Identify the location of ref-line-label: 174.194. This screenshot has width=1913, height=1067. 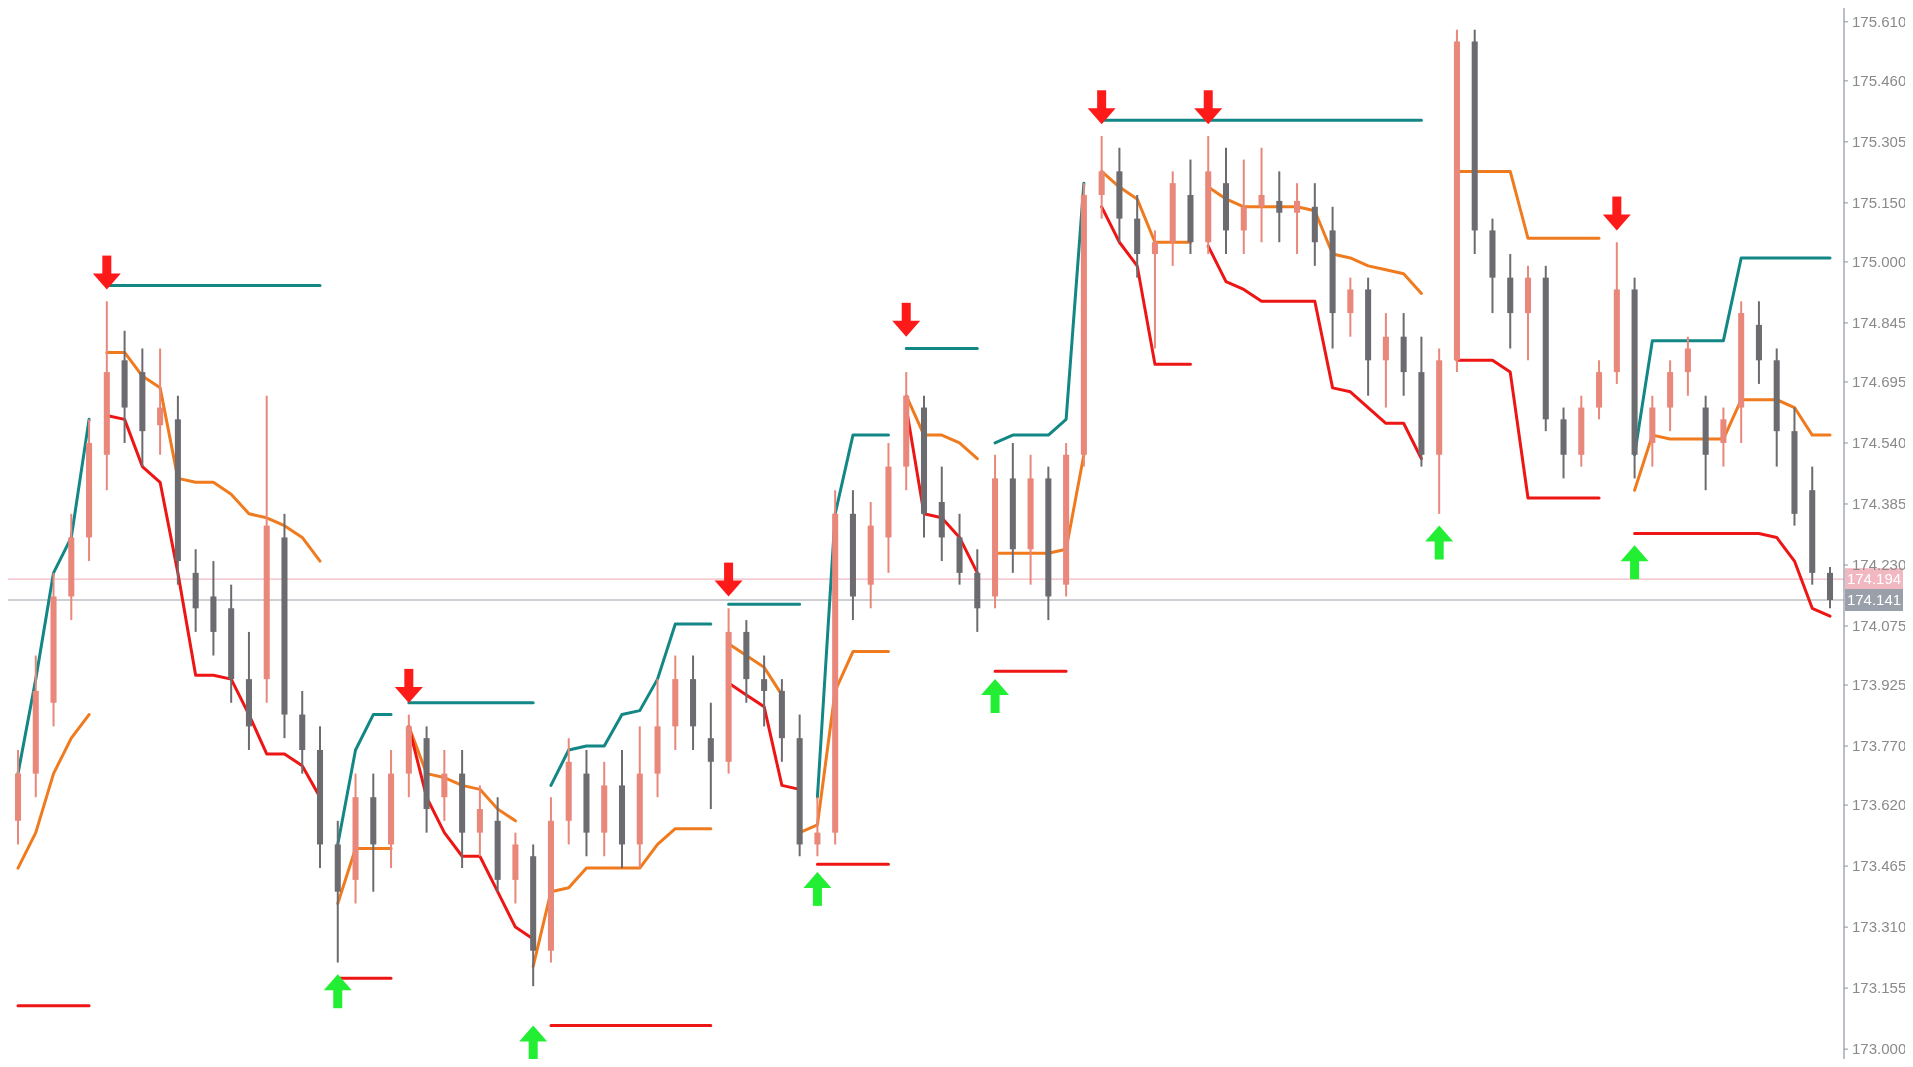
(1874, 579).